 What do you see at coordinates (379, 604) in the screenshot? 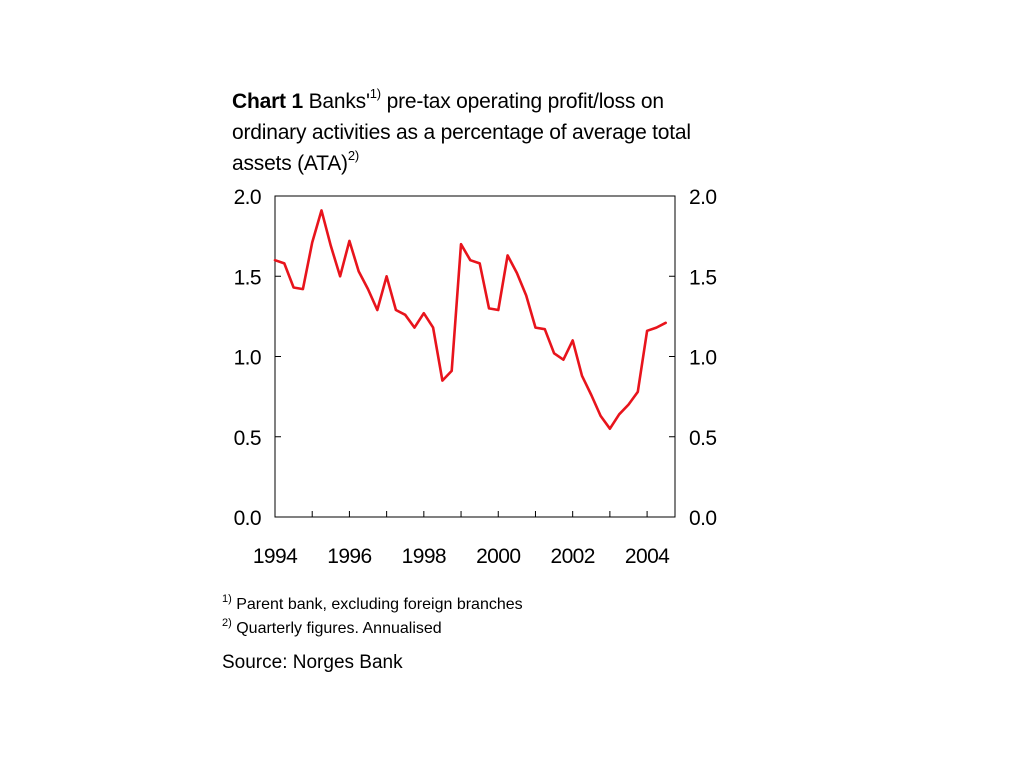
I see `footnote-1-text: Parent bank, excluding foreign branches` at bounding box center [379, 604].